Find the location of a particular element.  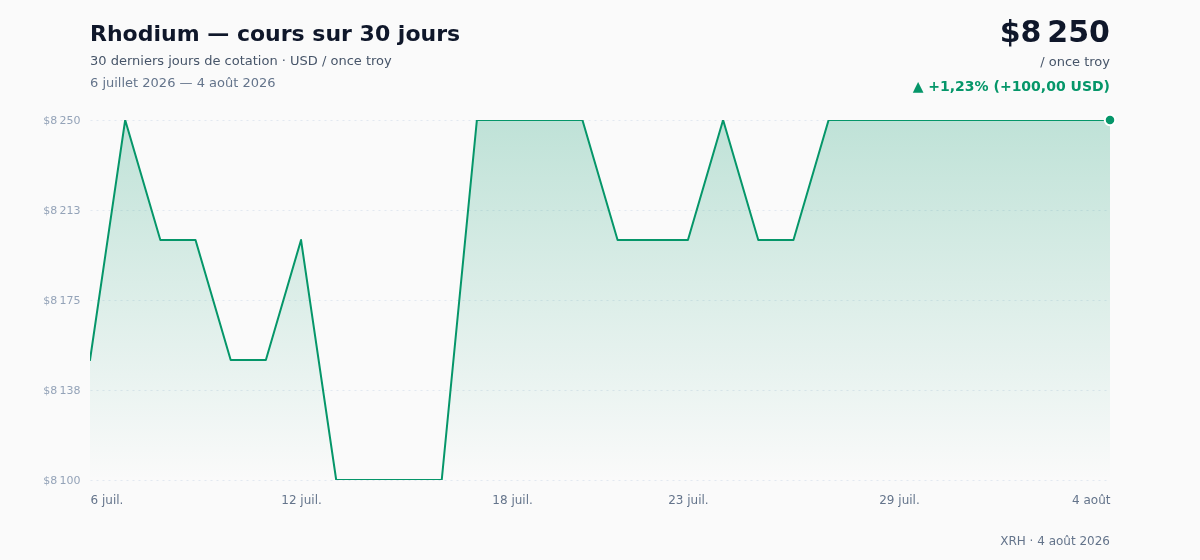

x-tick-label: 12 juil. is located at coordinates (301, 499).